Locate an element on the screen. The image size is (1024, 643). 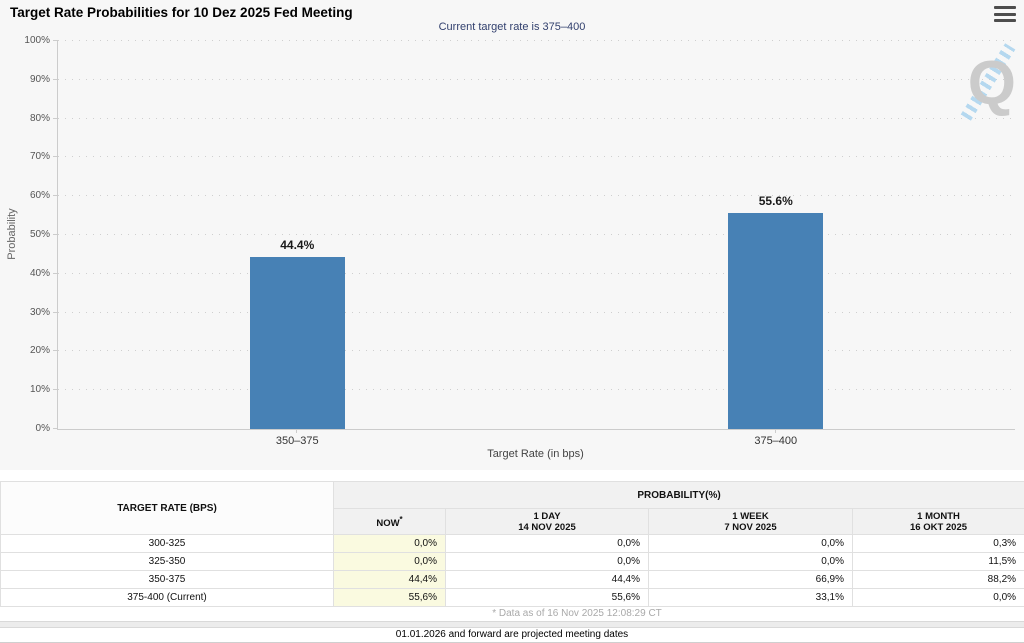
probability-cell: 88,2% is located at coordinates (938, 580).